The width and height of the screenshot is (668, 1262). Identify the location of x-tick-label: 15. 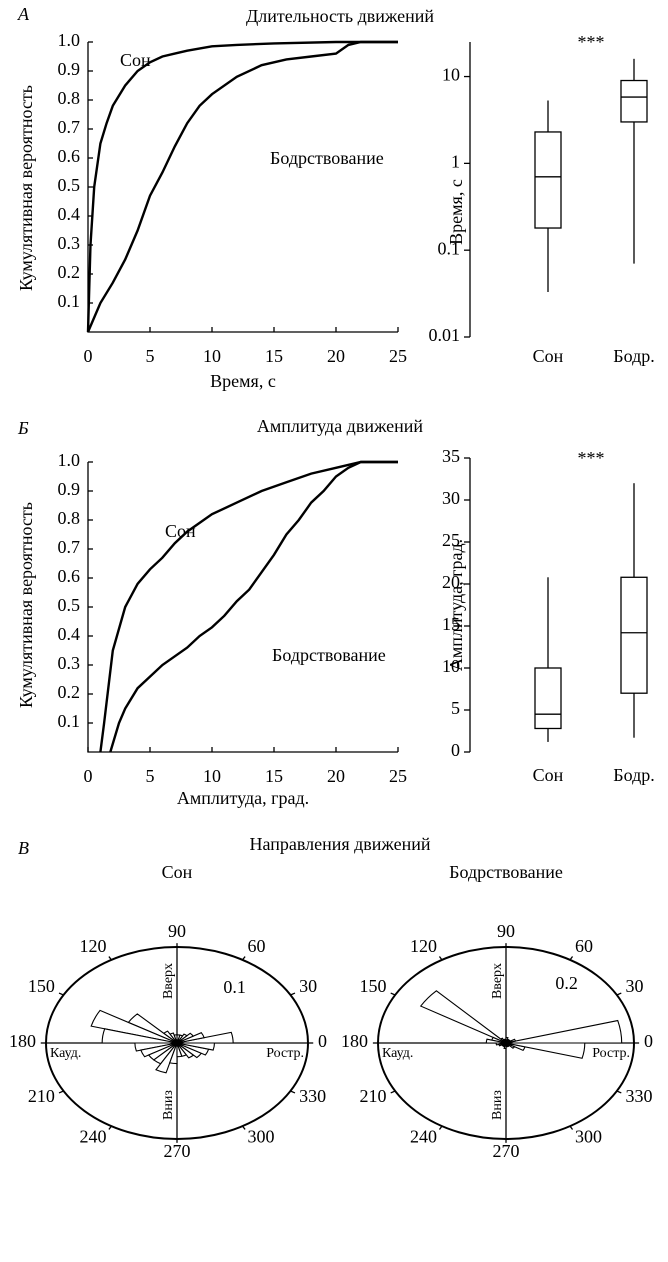
(274, 356).